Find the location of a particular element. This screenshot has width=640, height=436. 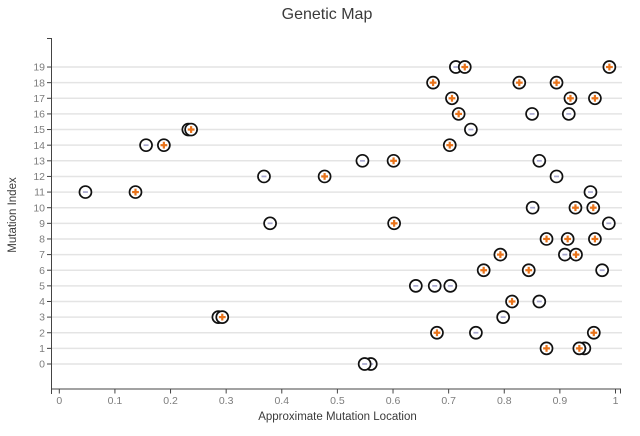

chart-title: Genetic Map is located at coordinates (327, 14).